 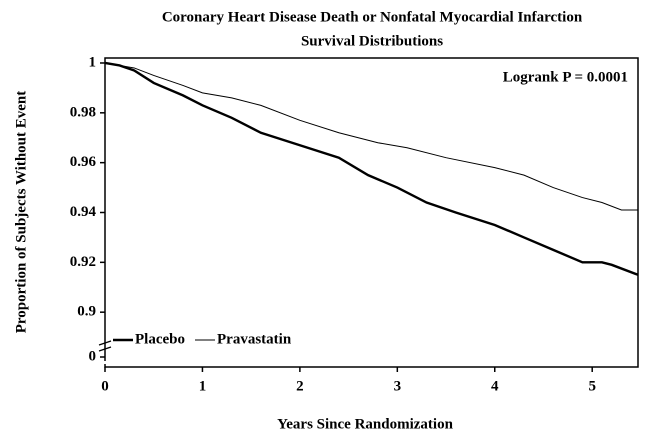 What do you see at coordinates (254, 339) in the screenshot?
I see `legend-label: Pravastatin` at bounding box center [254, 339].